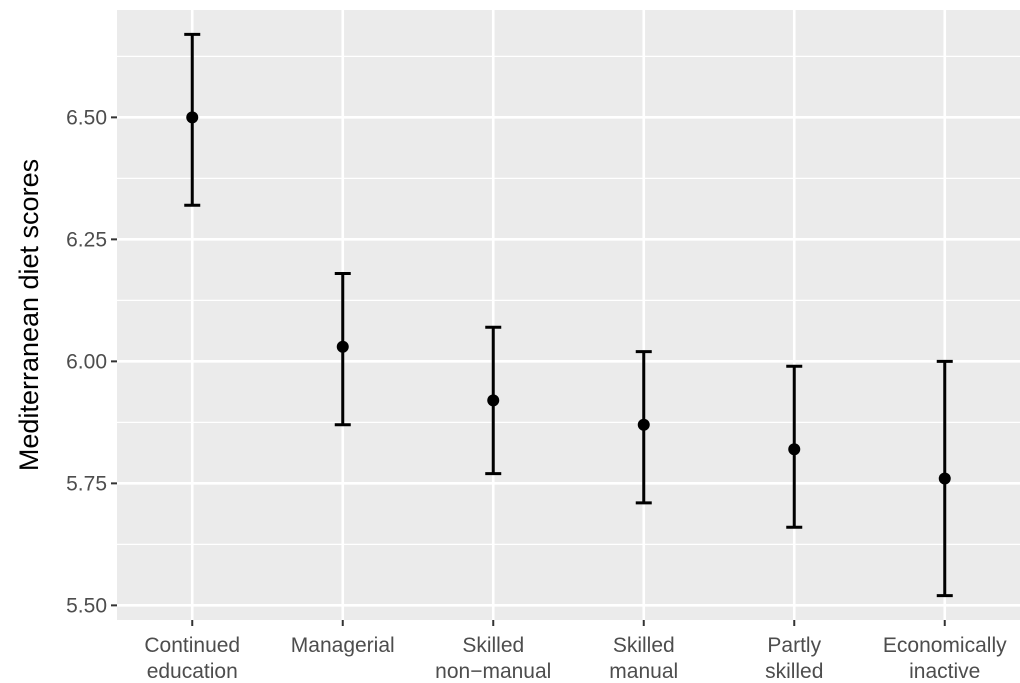  I want to click on y-tick-label: 6.50, so click(86, 117).